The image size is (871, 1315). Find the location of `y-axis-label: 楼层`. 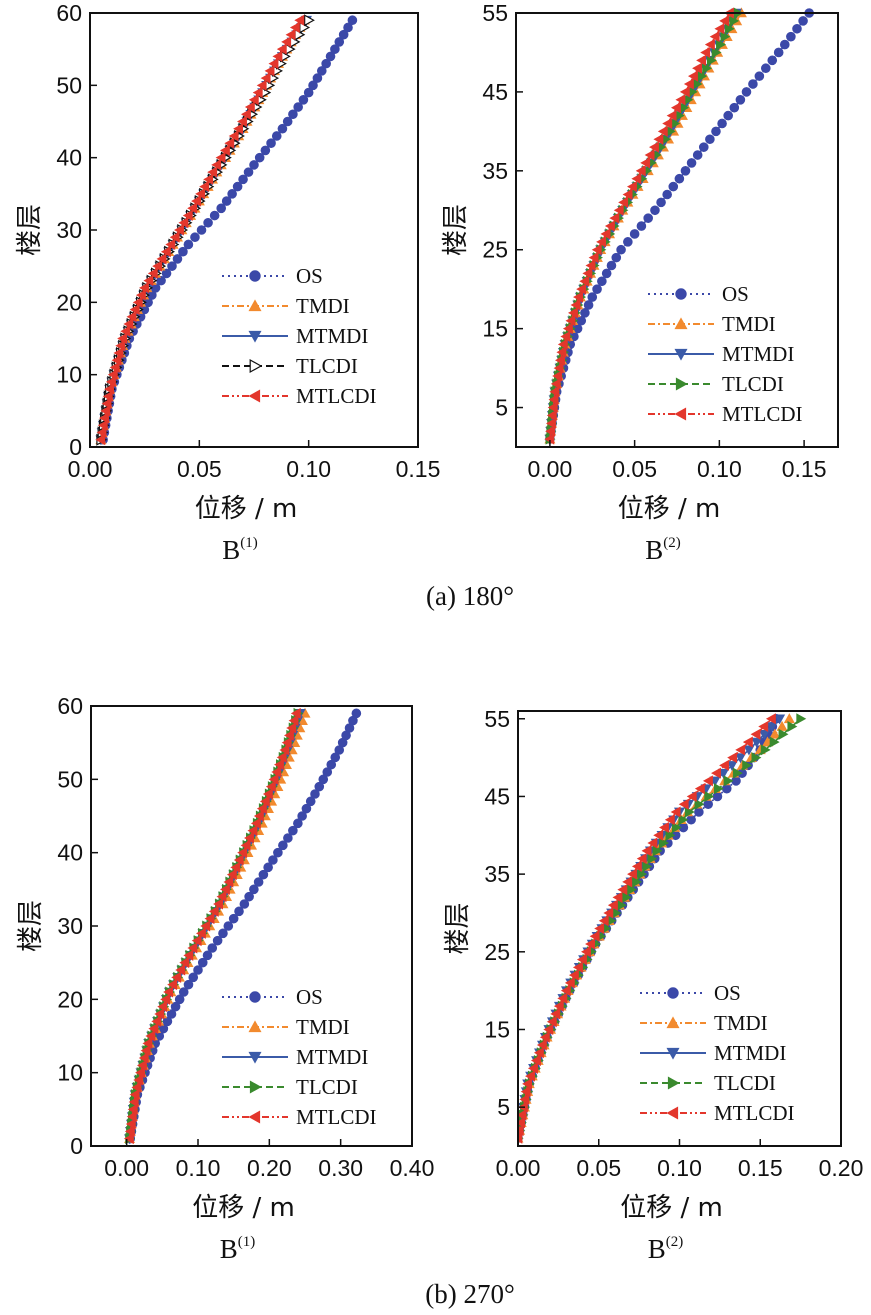

y-axis-label: 楼层 is located at coordinates (458, 928).